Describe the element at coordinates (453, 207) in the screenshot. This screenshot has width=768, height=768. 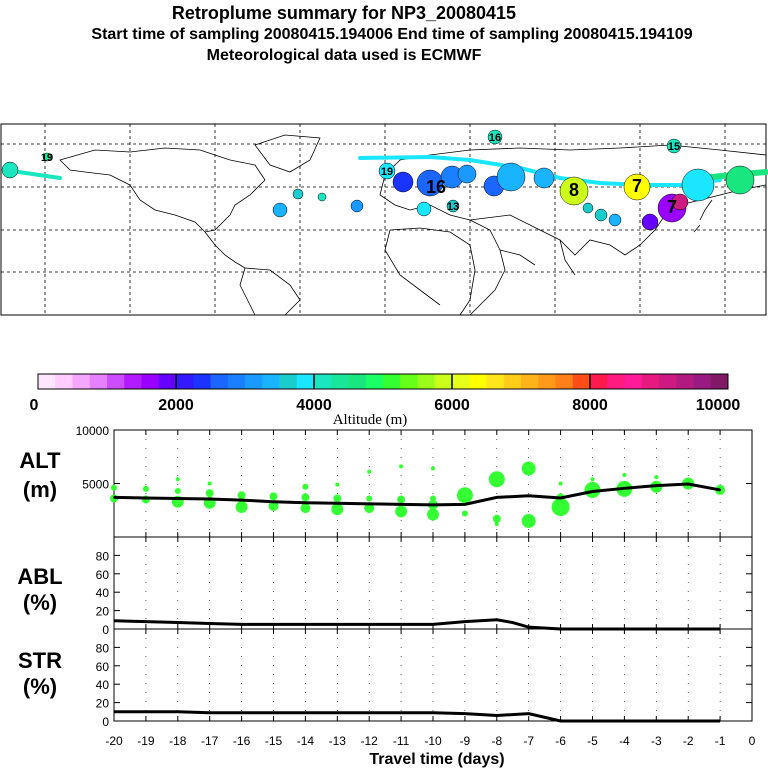
I see `map-cluster-label: 13` at that location.